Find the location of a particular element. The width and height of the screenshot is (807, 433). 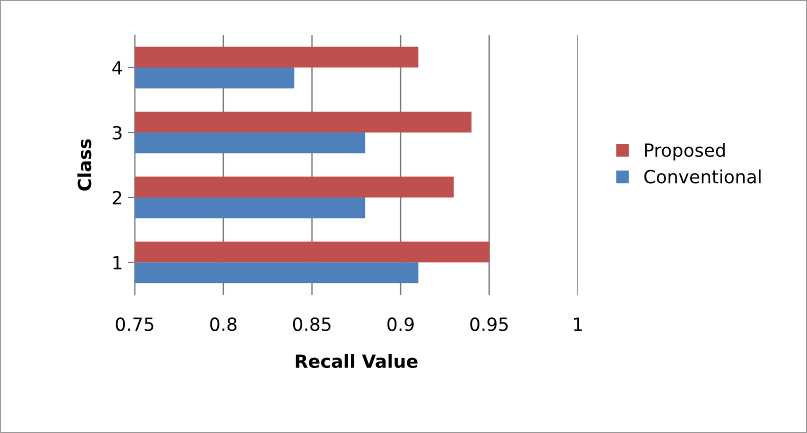

y-tick-label: 1 is located at coordinates (117, 263).